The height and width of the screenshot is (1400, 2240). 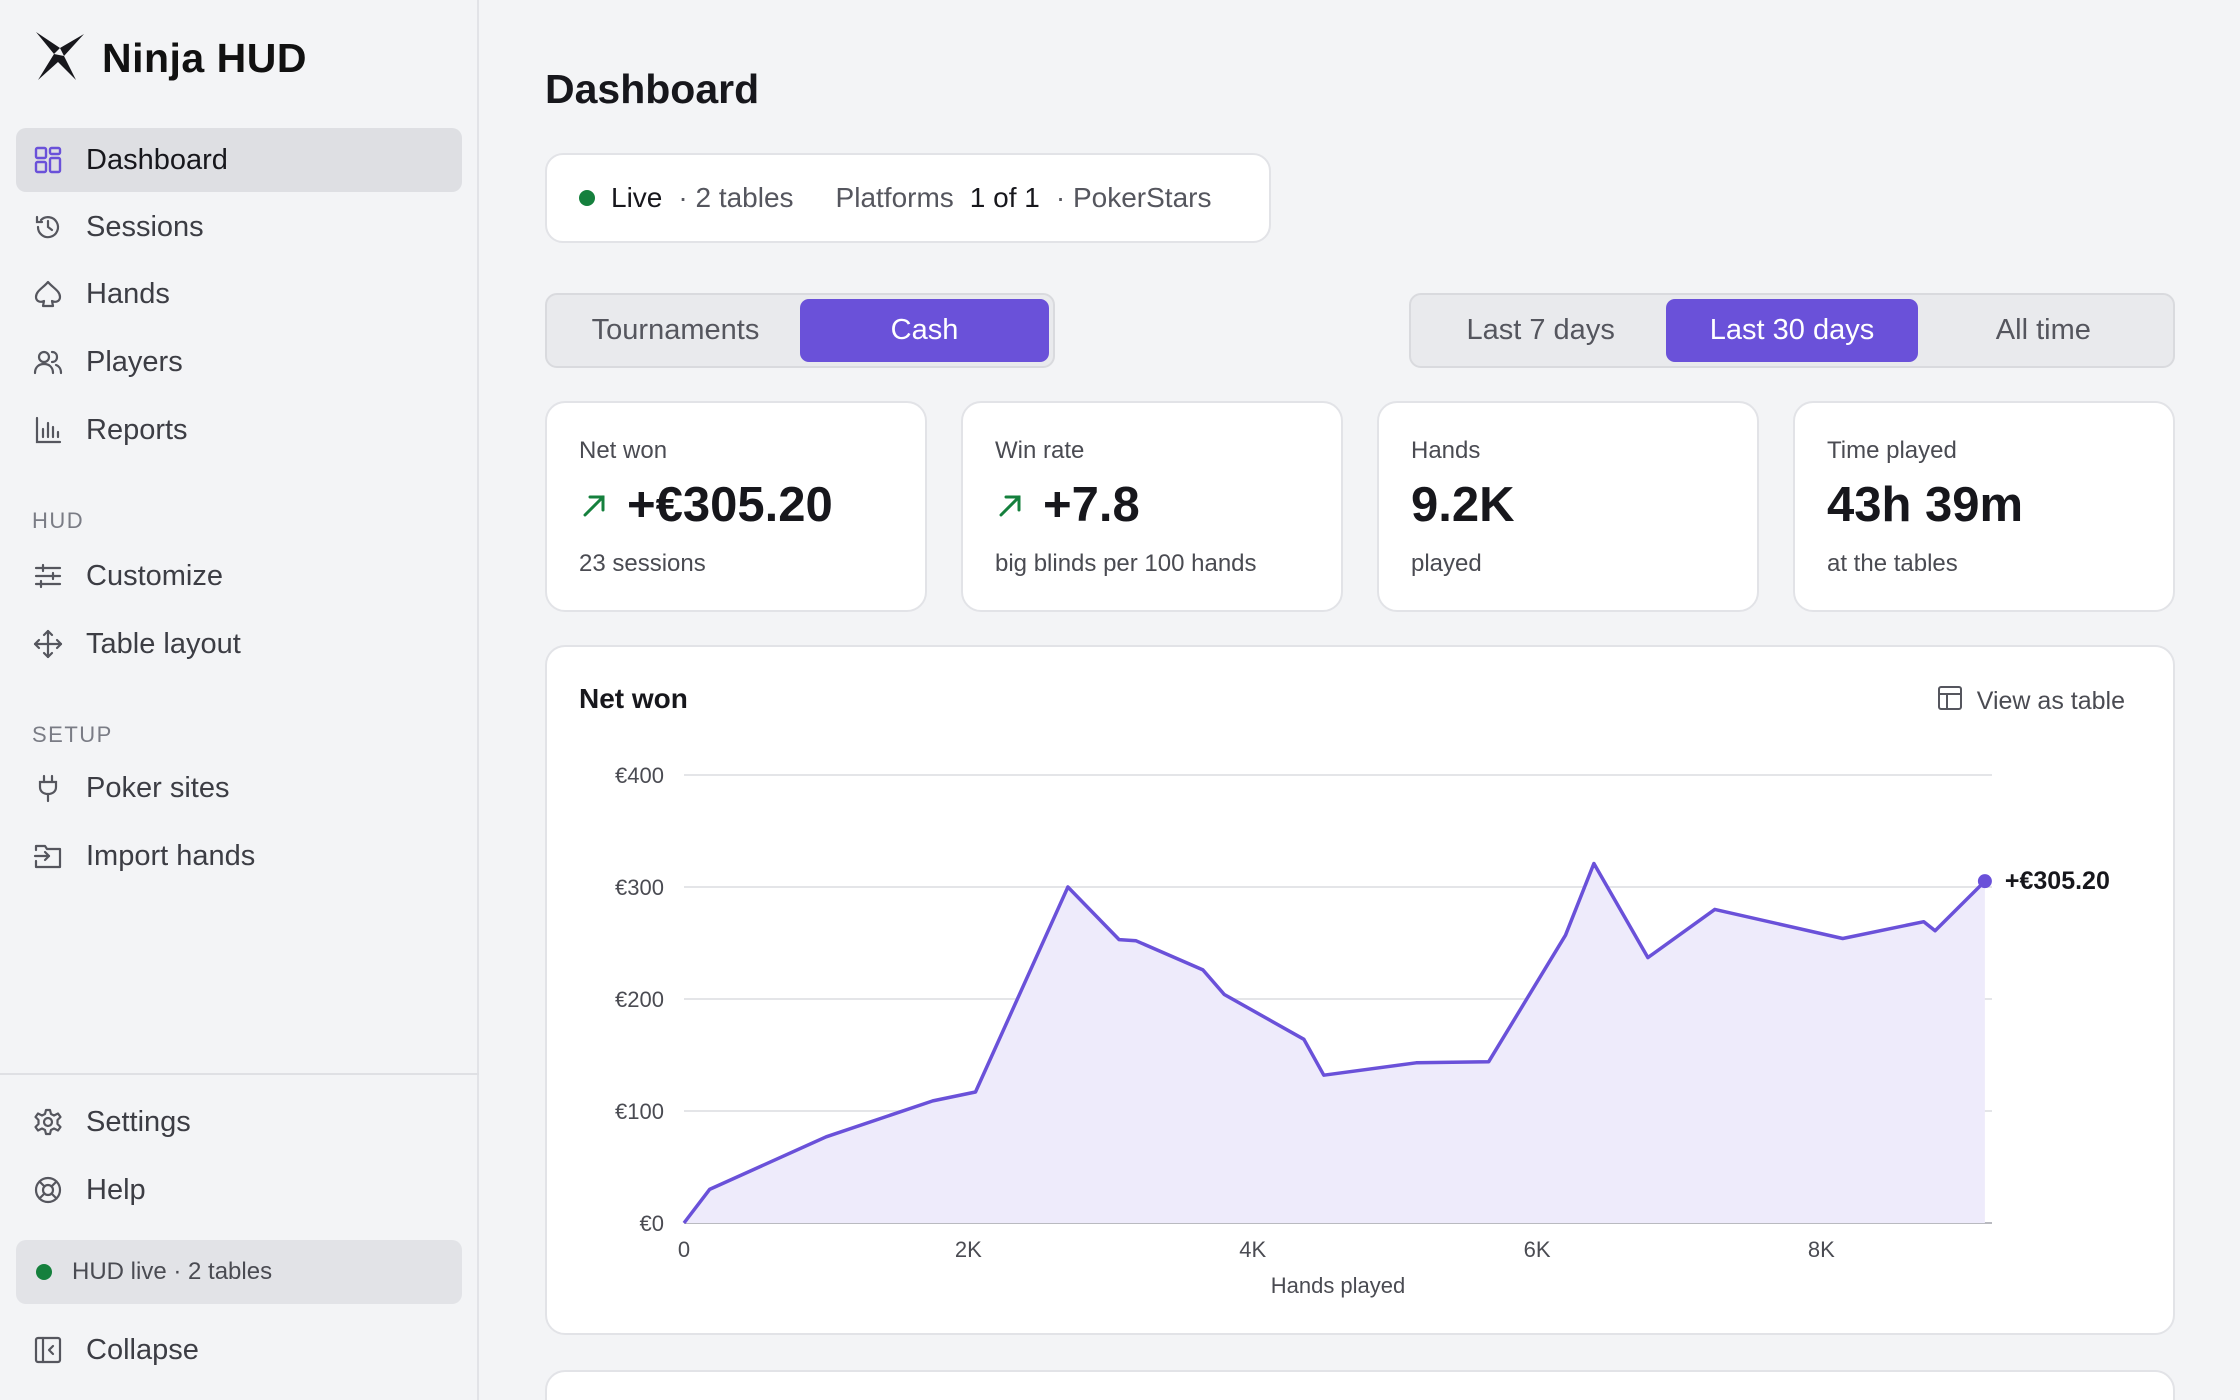 I want to click on spade-icon, so click(x=48, y=294).